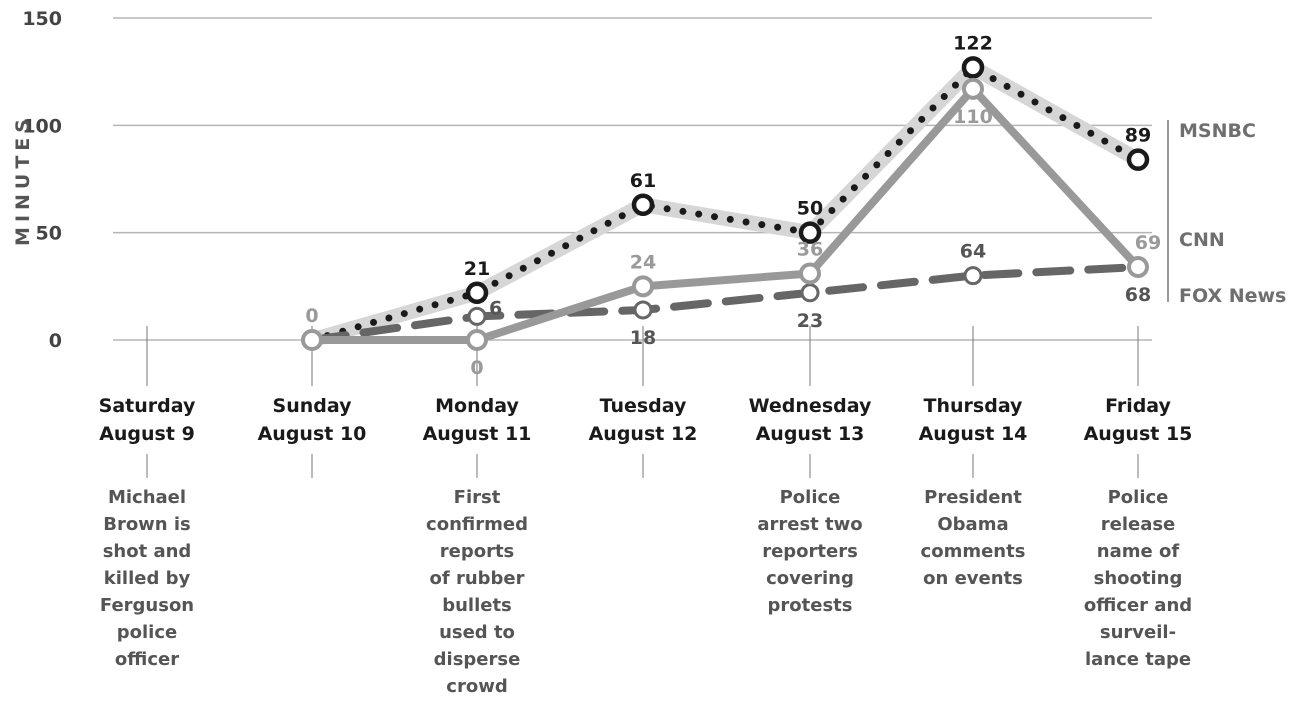 Image resolution: width=1316 pixels, height=715 pixels. What do you see at coordinates (643, 406) in the screenshot?
I see `x-tick-label-day: Tuesday` at bounding box center [643, 406].